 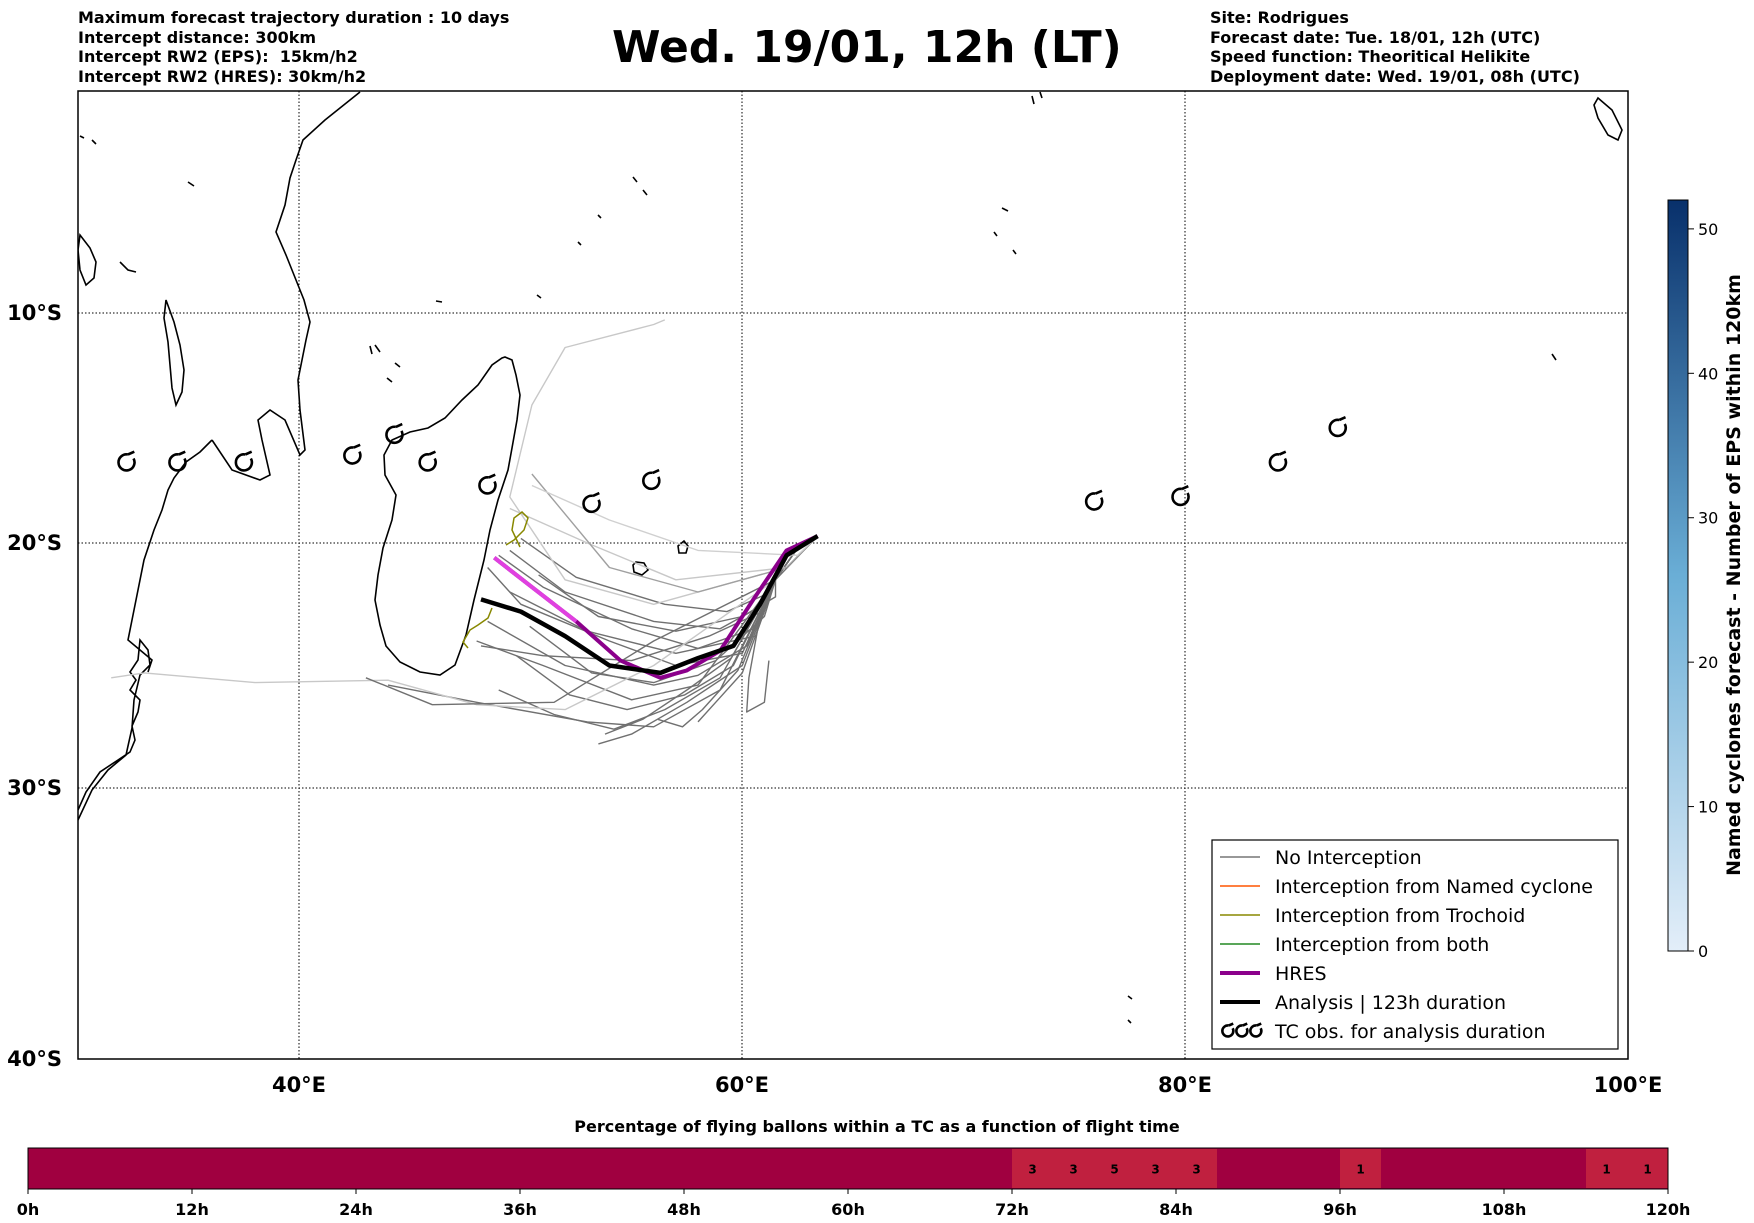 I want to click on lon-tick-label: 60°E, so click(x=742, y=1085).